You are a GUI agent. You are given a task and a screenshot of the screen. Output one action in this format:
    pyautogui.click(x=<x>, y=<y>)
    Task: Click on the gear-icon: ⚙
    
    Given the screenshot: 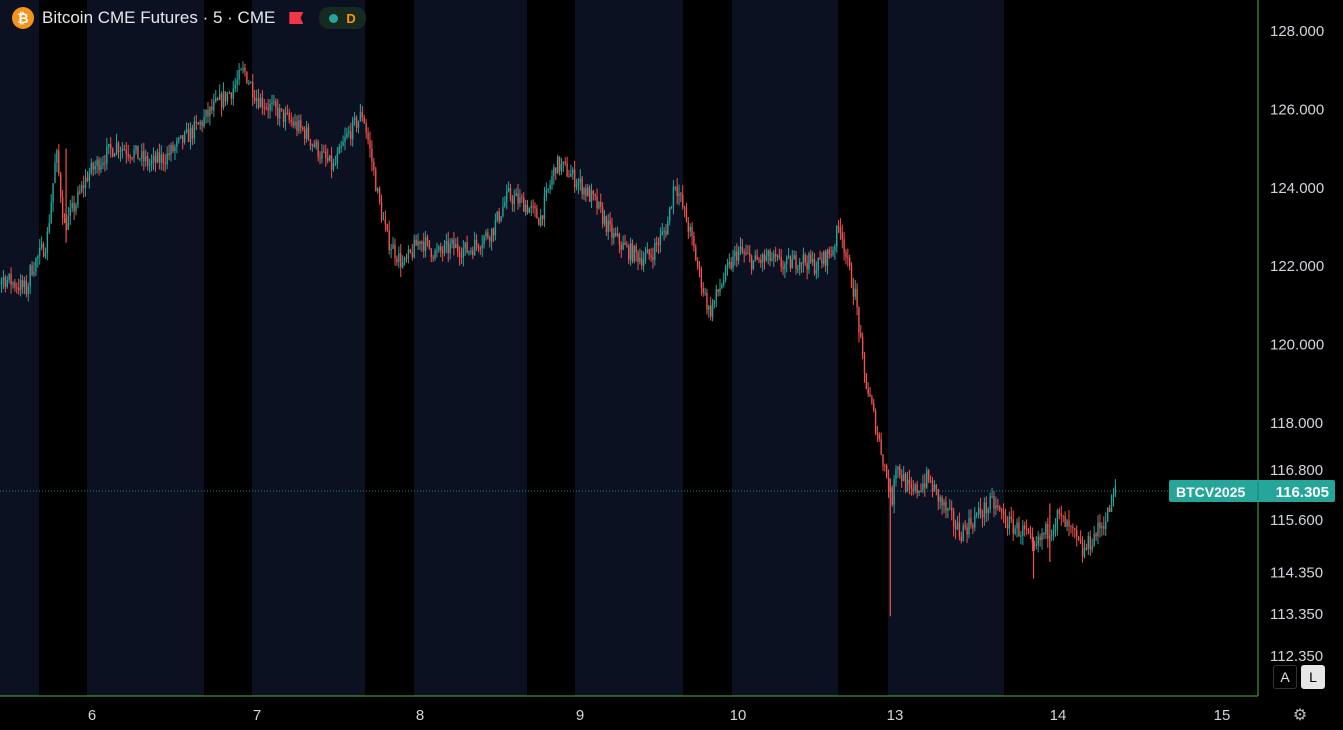 What is the action you would take?
    pyautogui.click(x=1300, y=715)
    